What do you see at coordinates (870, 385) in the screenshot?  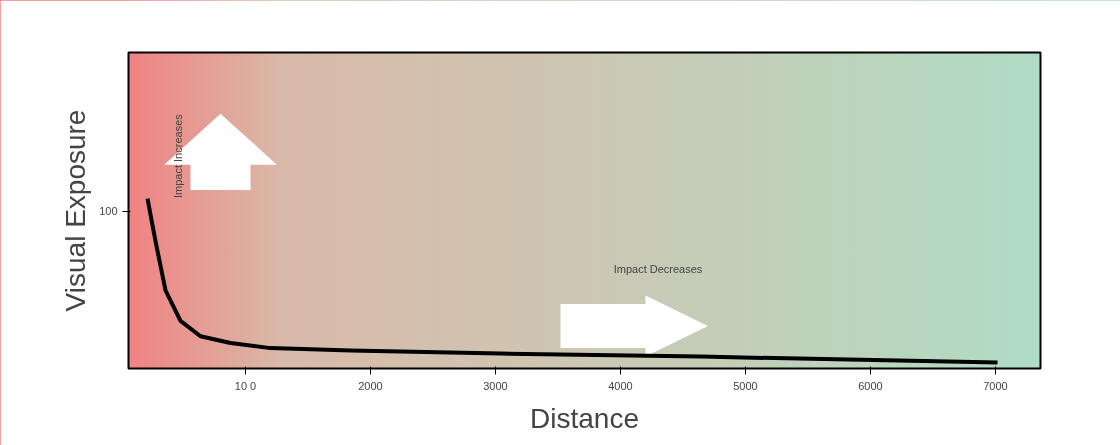 I see `x-tick-label: 6000` at bounding box center [870, 385].